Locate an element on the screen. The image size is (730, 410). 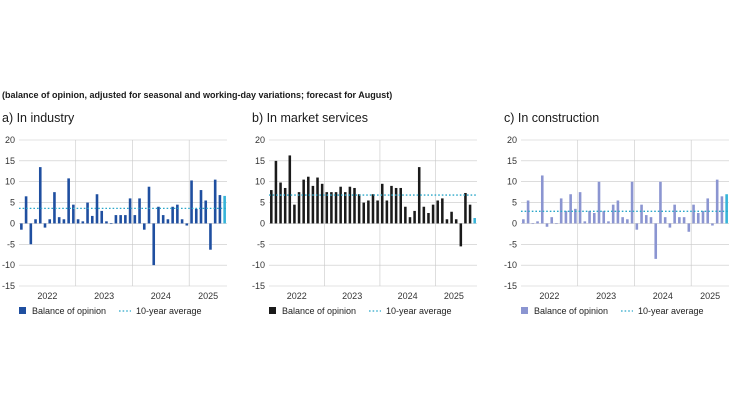
x-tick-label: 2024 is located at coordinates (408, 296).